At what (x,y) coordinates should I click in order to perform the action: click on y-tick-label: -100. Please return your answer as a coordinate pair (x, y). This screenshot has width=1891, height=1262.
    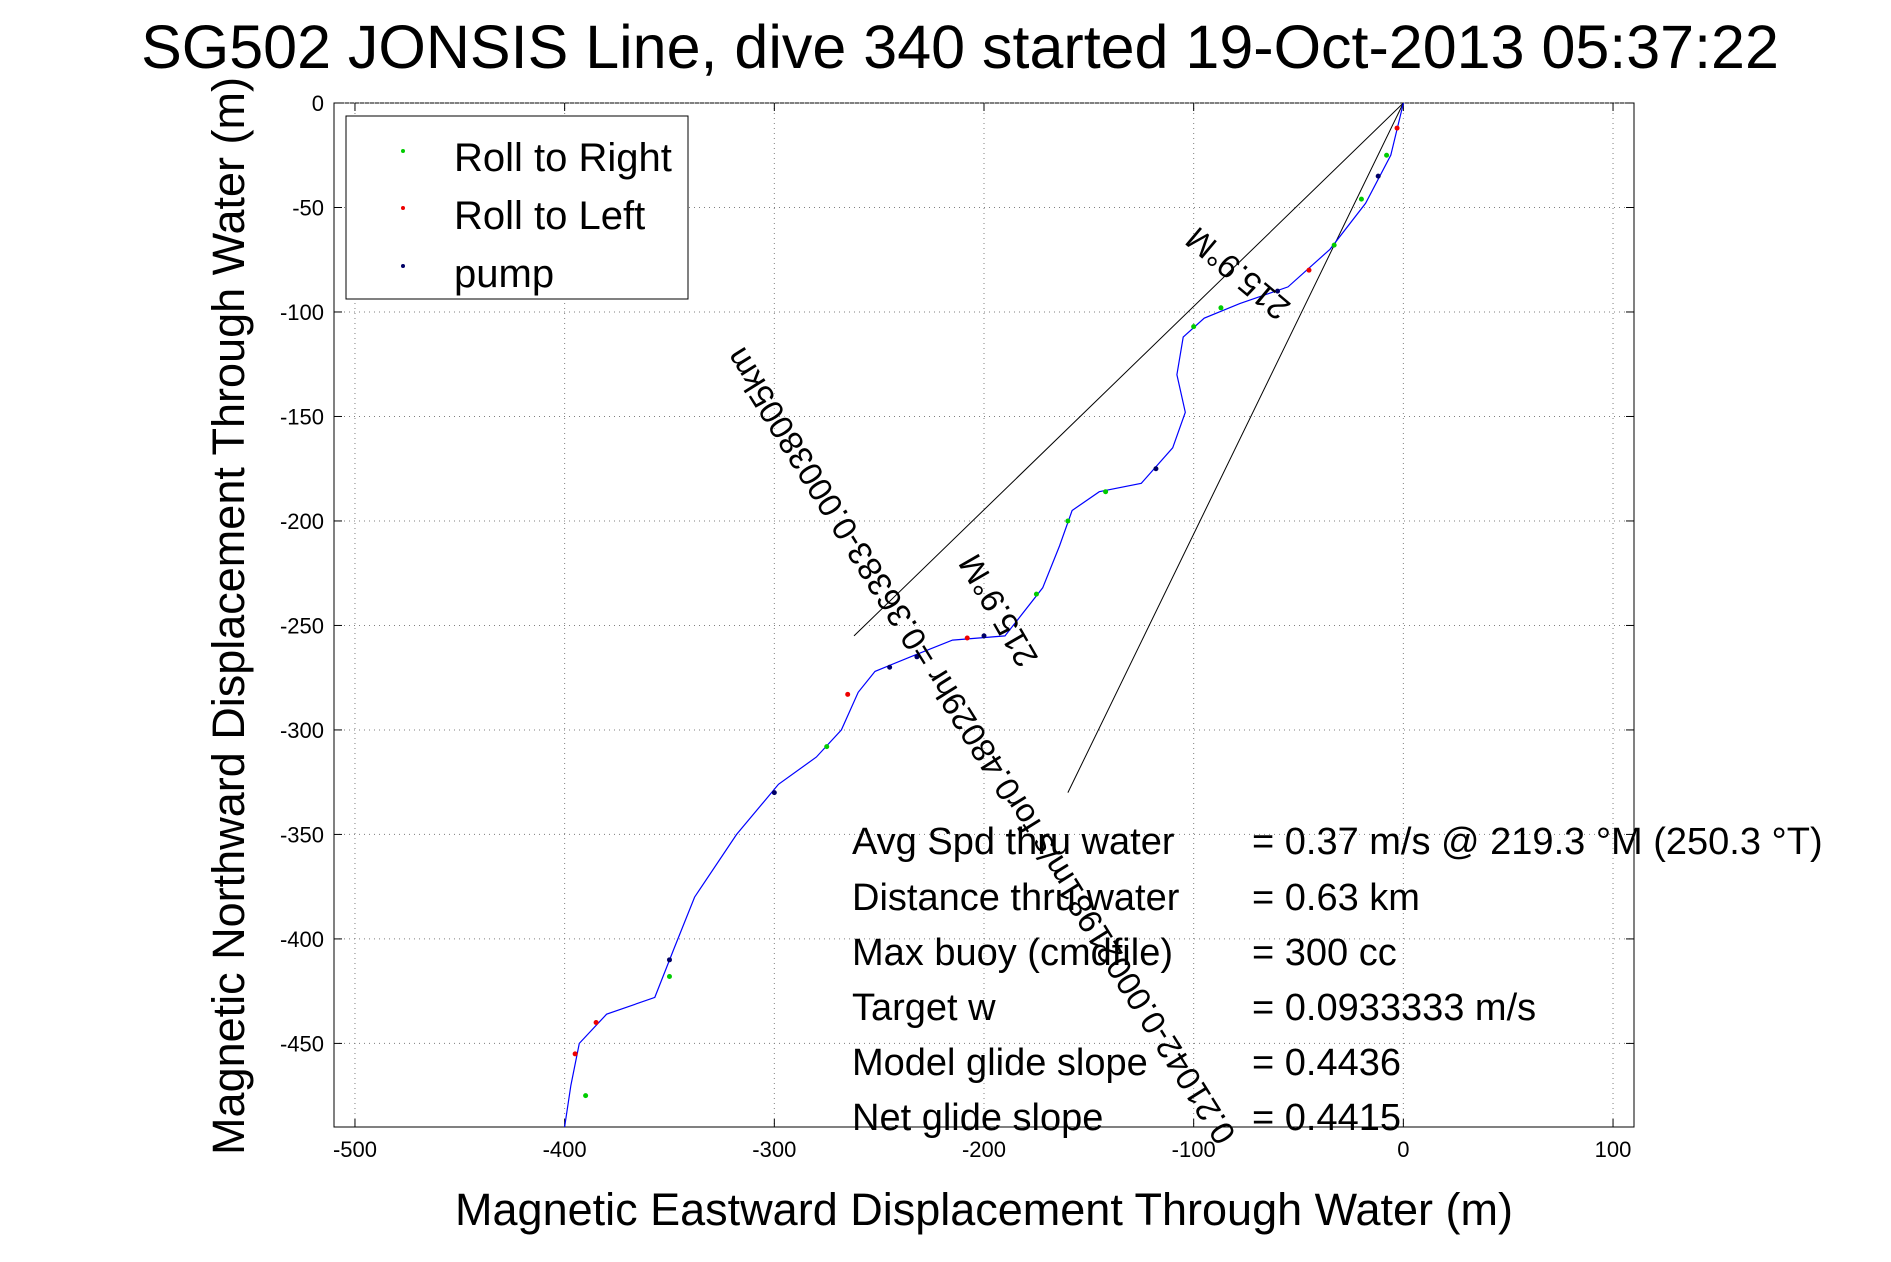
    Looking at the image, I should click on (302, 312).